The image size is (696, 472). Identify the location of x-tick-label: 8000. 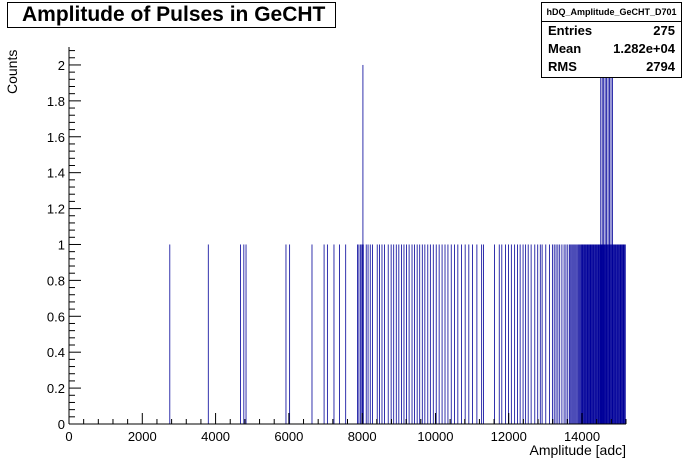
(362, 436).